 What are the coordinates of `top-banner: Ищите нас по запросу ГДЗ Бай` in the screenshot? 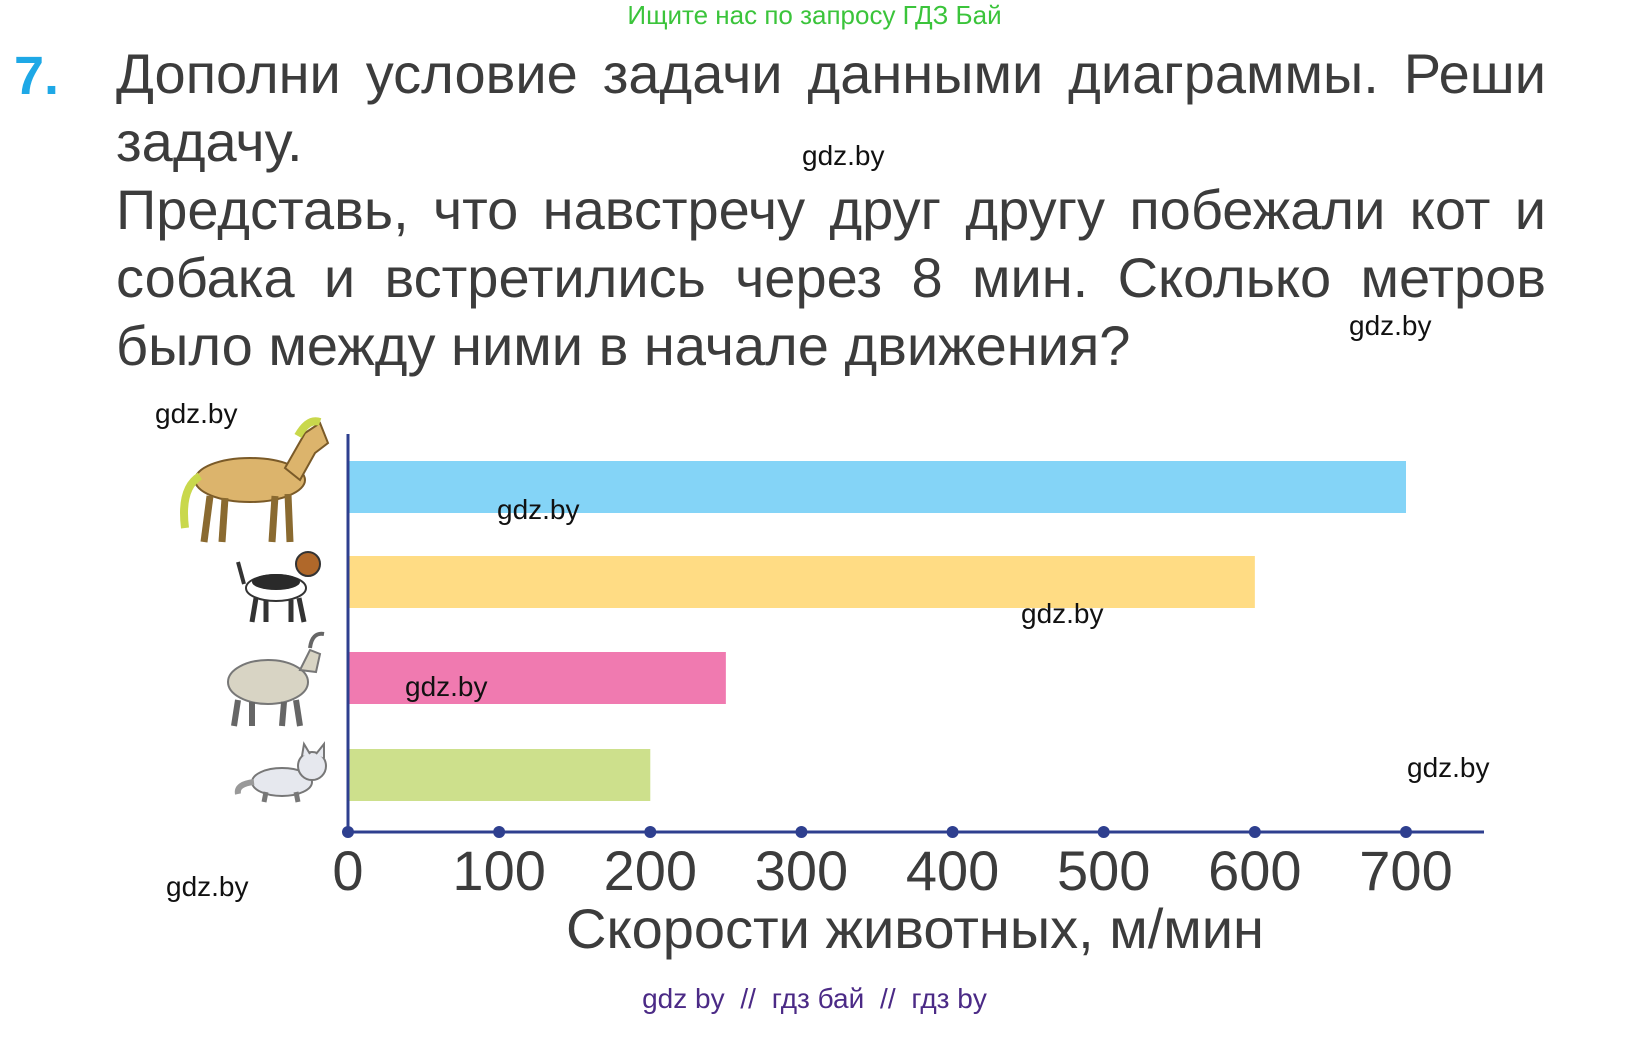 It's located at (814, 15).